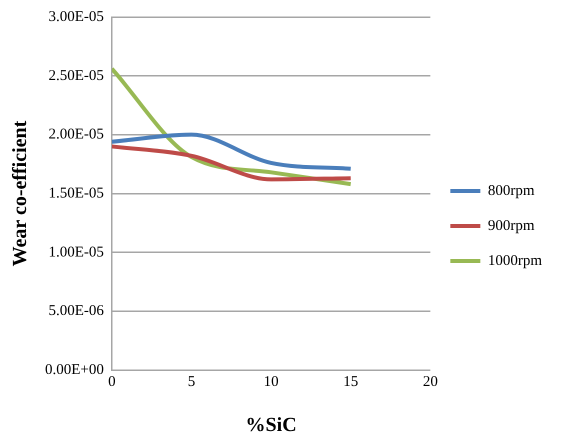  I want to click on y-axis-title: Wear co-efficient, so click(20, 193).